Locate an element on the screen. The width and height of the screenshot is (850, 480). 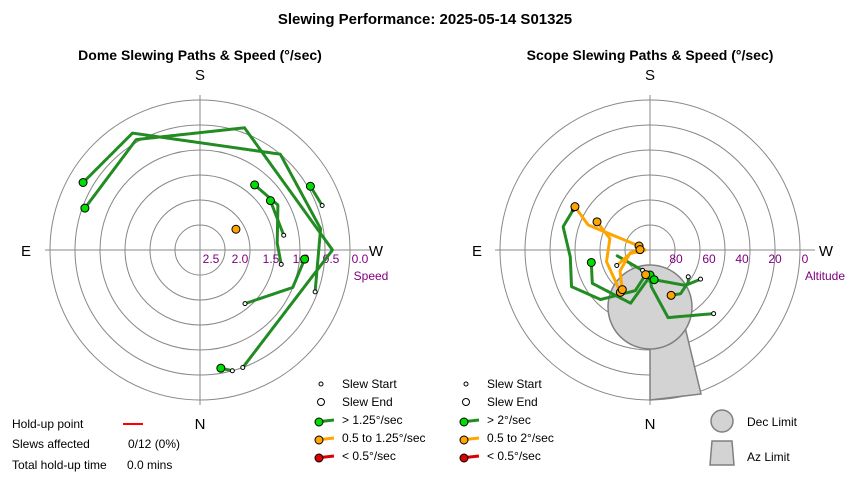
scope-radial-axis-label: Altitude is located at coordinates (825, 276).